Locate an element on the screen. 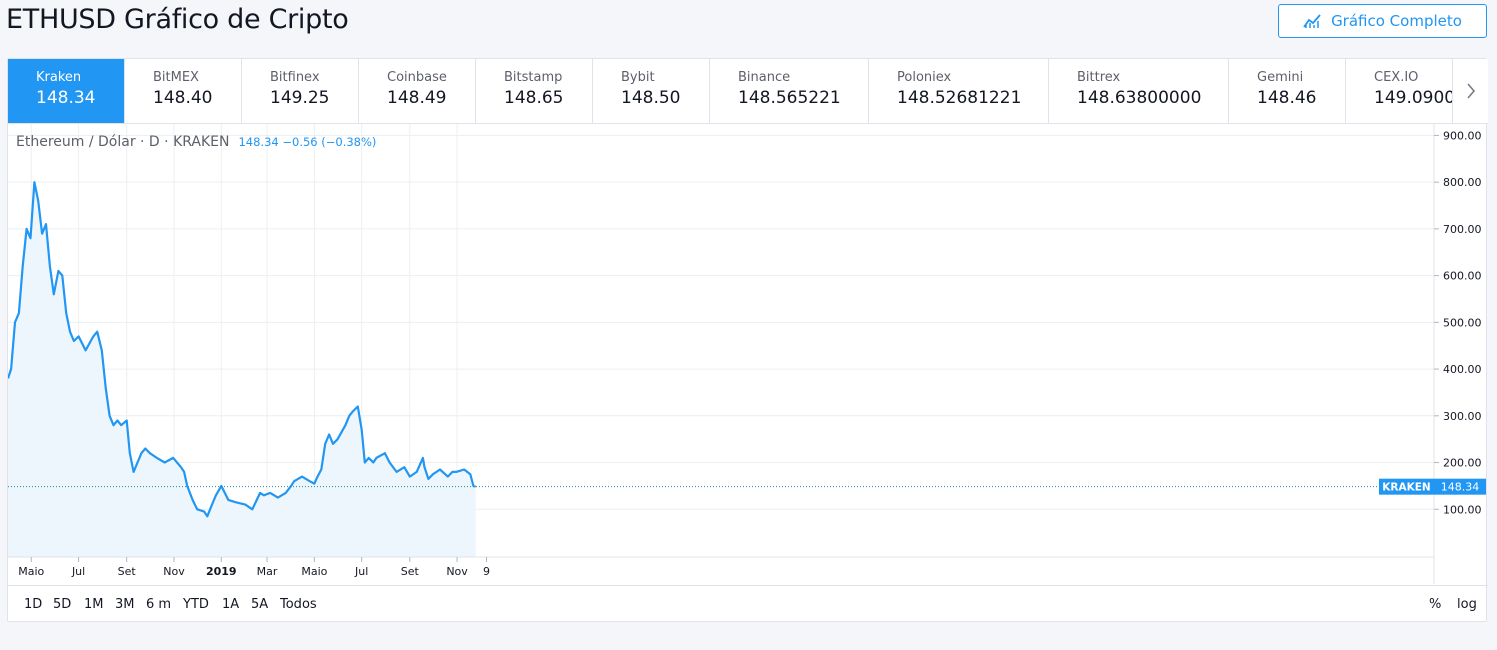 The height and width of the screenshot is (650, 1497). range-button-3m: 3M is located at coordinates (125, 604).